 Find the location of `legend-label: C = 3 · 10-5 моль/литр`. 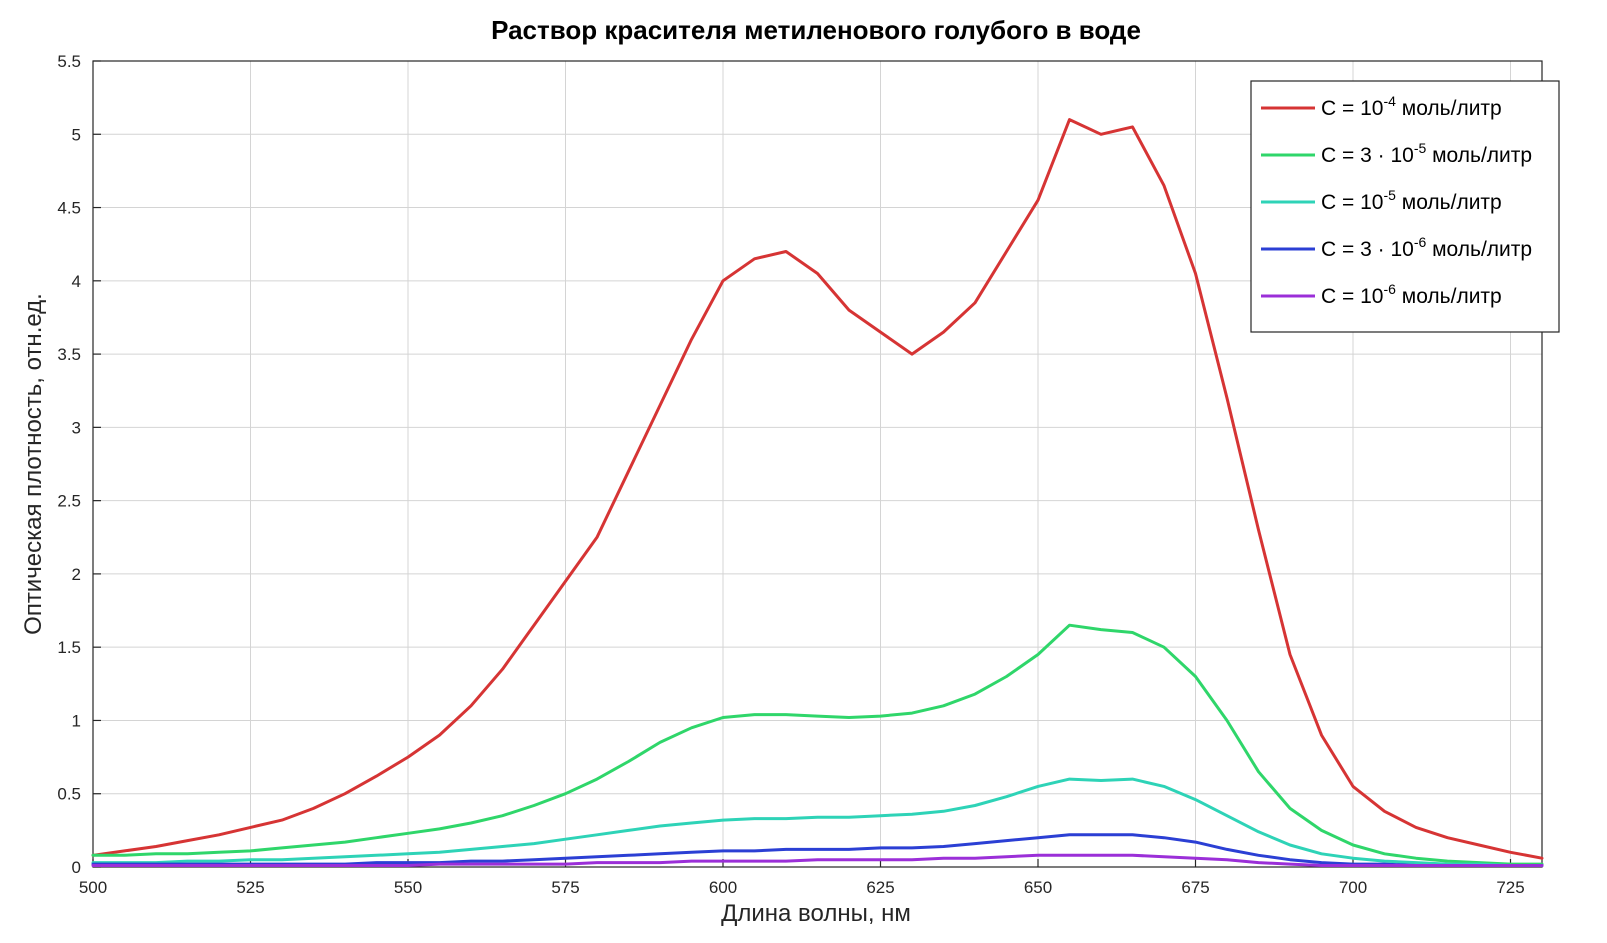

legend-label: C = 3 · 10-5 моль/литр is located at coordinates (1426, 153).